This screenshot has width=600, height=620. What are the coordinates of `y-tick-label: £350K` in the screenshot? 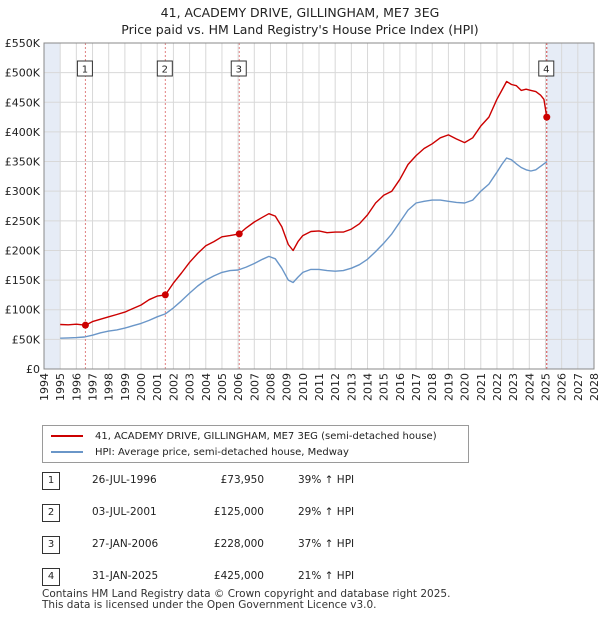 It's located at (23, 162).